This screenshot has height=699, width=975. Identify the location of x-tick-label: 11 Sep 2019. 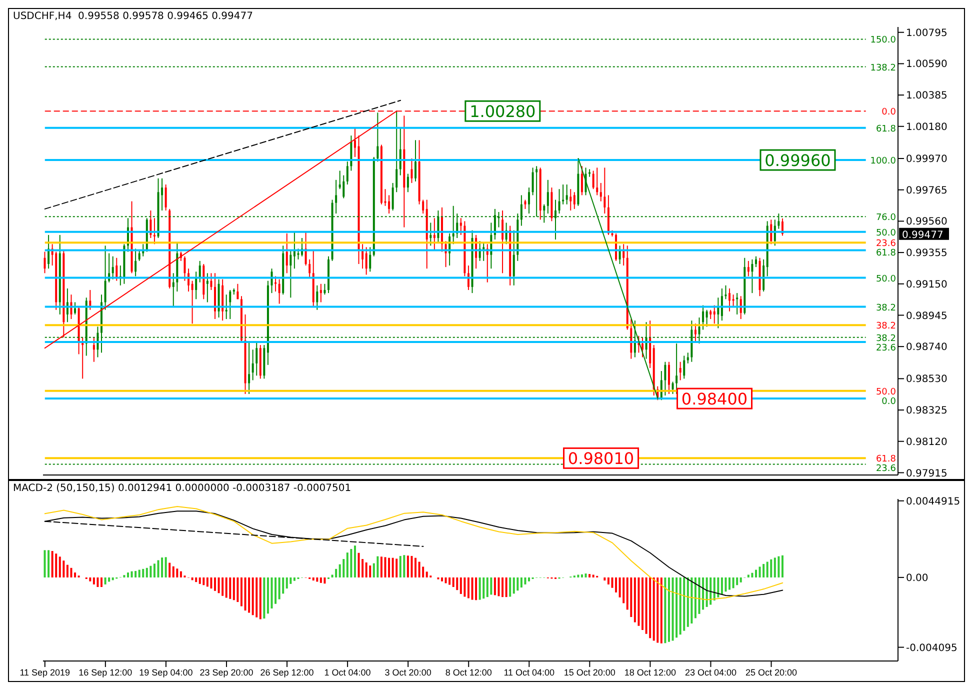
(45, 672).